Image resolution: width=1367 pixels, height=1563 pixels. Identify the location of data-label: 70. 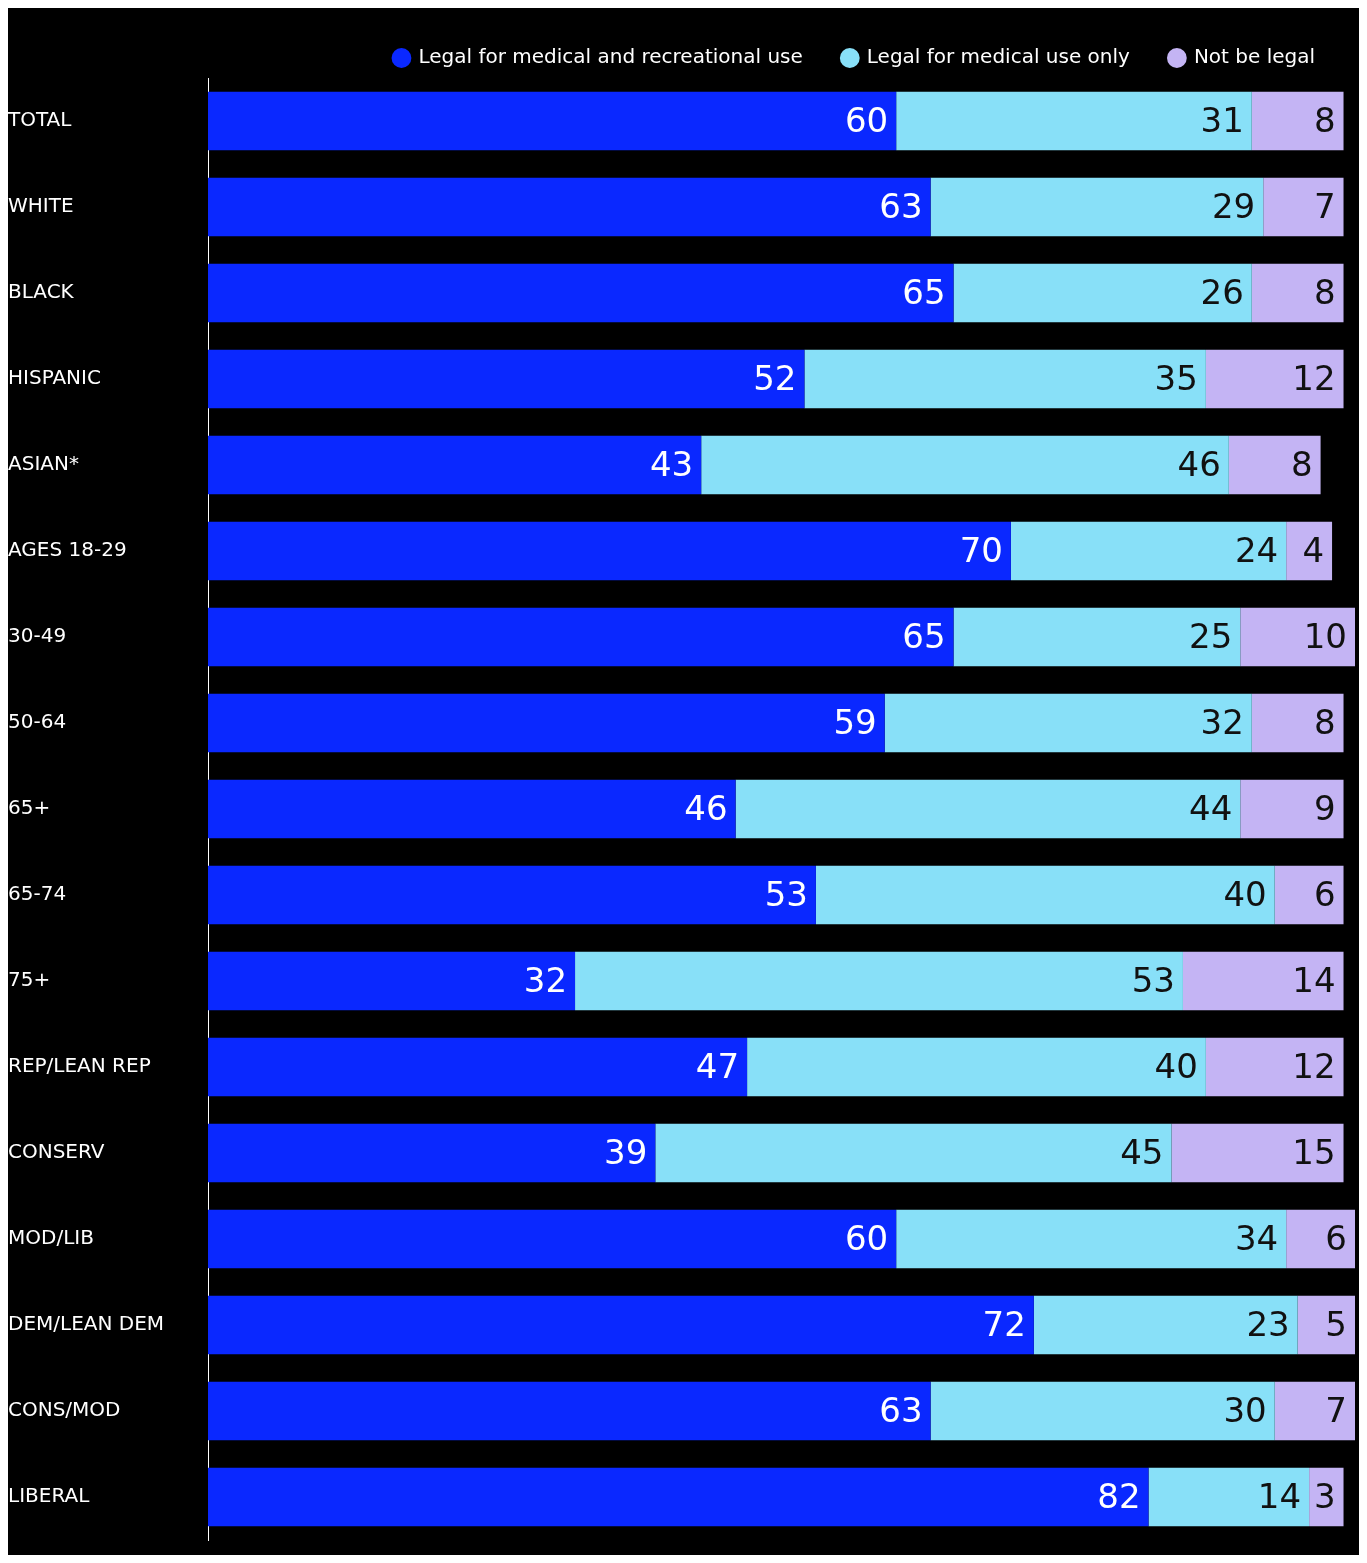
(981, 549).